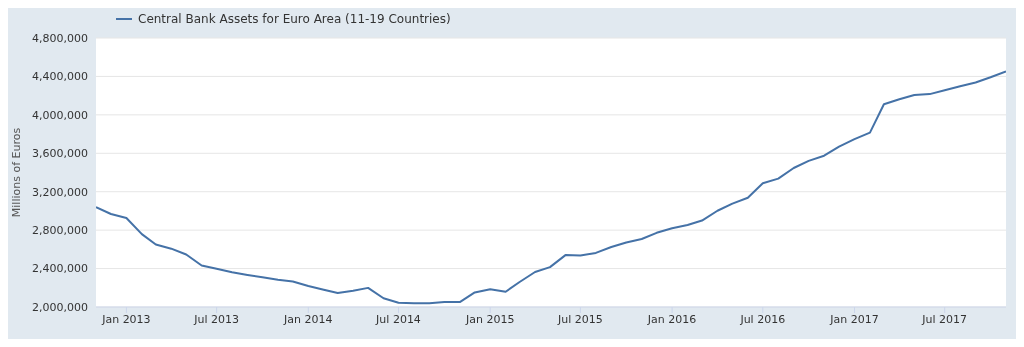 The height and width of the screenshot is (347, 1024). Describe the element at coordinates (216, 319) in the screenshot. I see `x-tick-label: Jul 2013` at that location.